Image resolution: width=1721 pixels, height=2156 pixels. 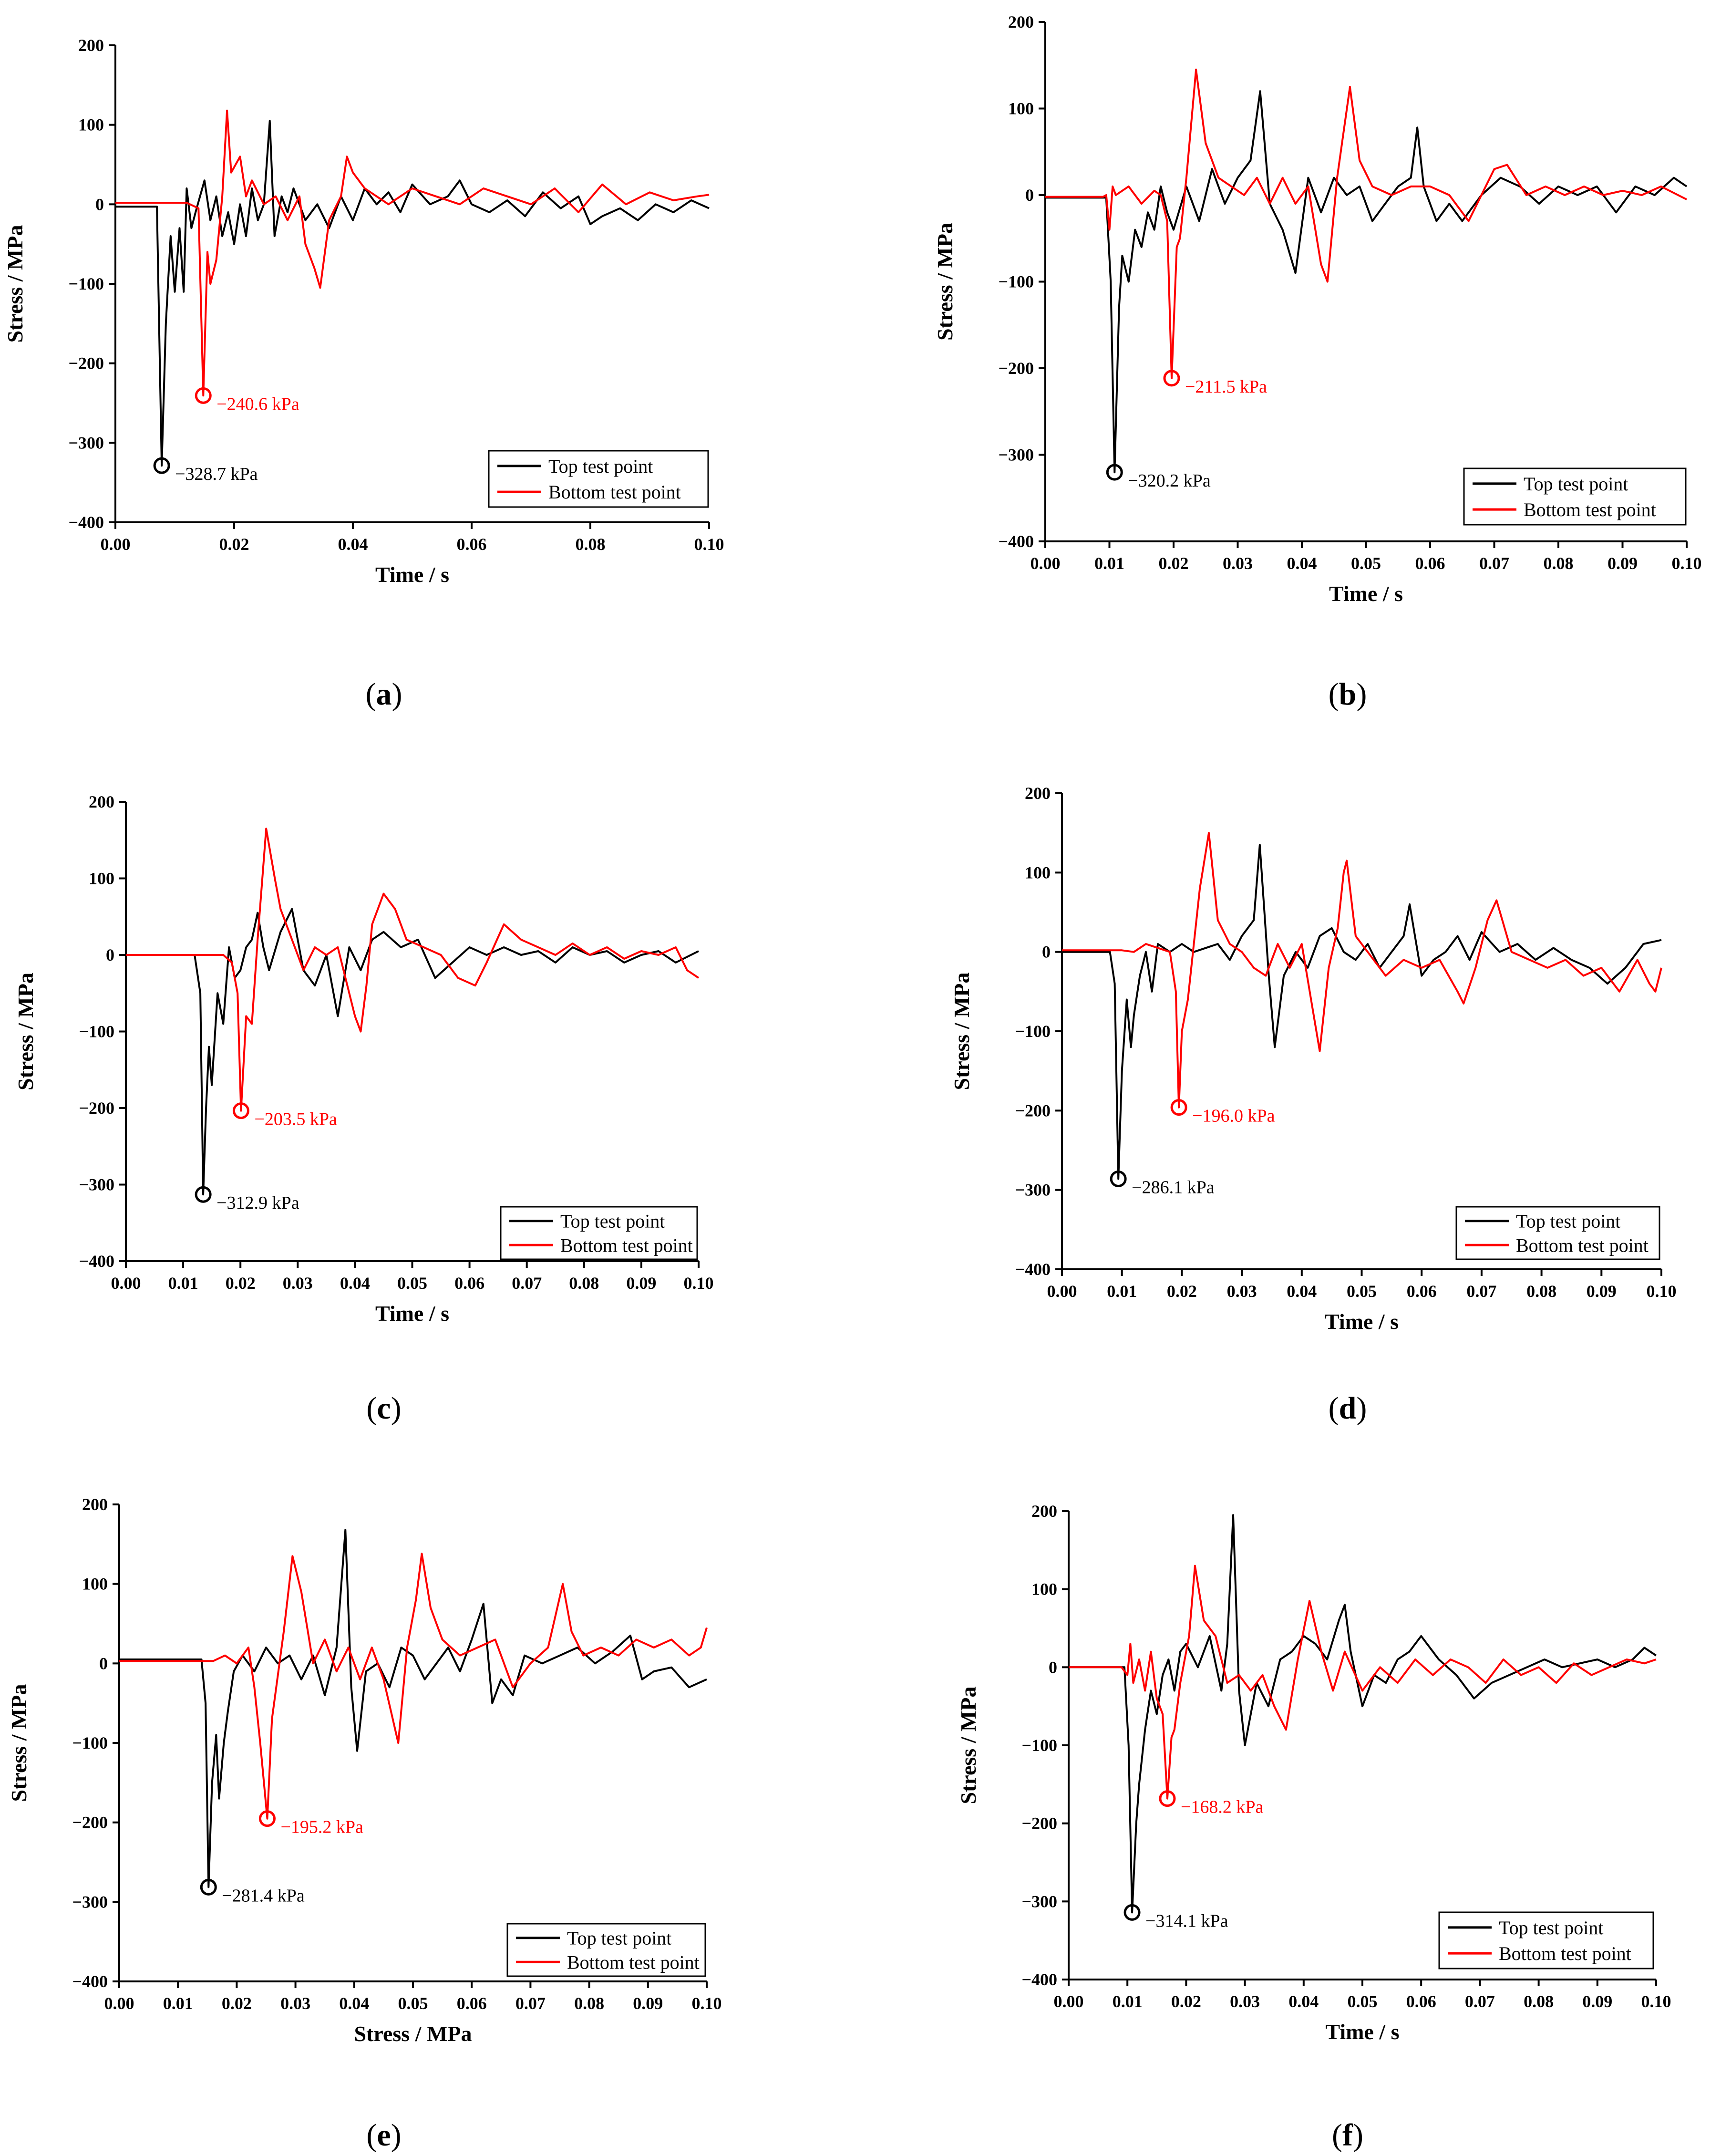 What do you see at coordinates (1348, 2135) in the screenshot?
I see `panel-caption: (f)` at bounding box center [1348, 2135].